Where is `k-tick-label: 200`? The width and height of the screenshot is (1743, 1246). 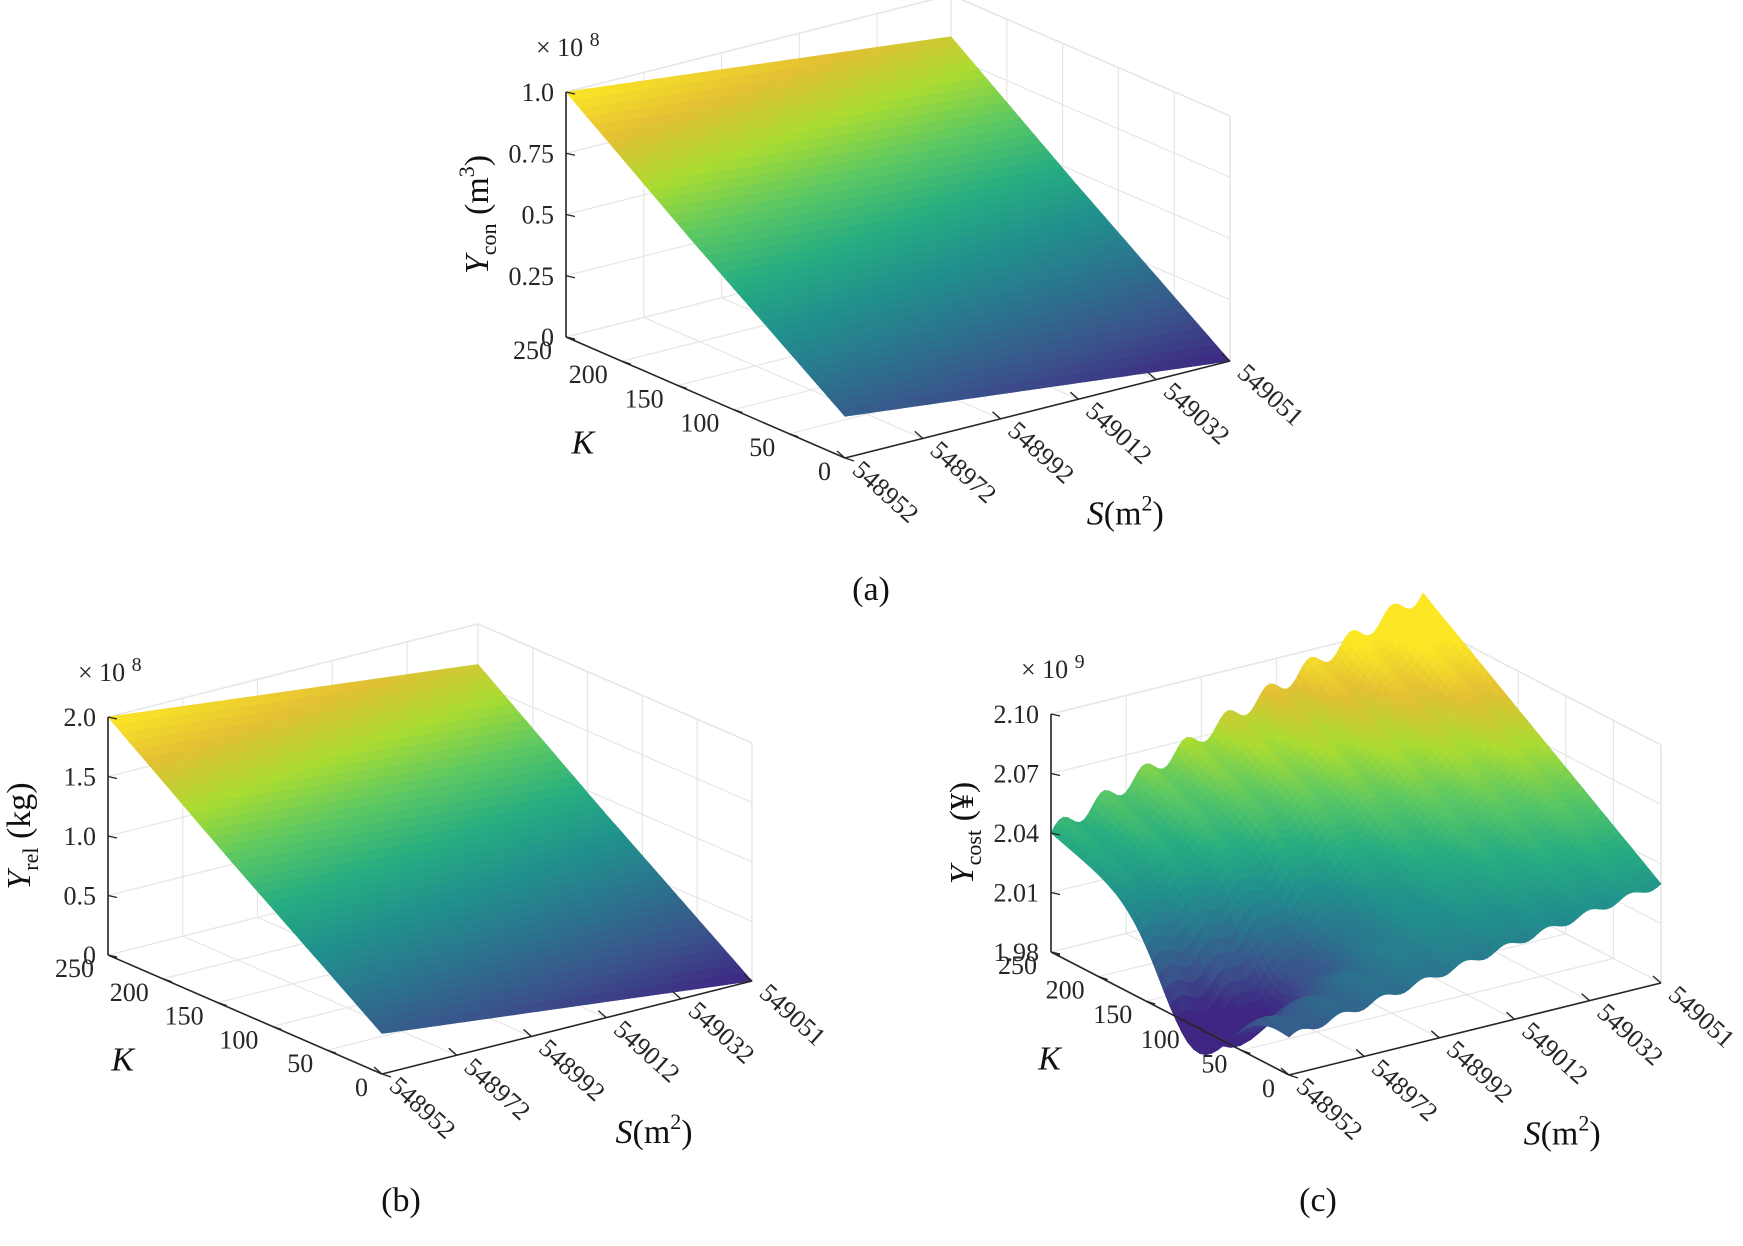
k-tick-label: 200 is located at coordinates (588, 374).